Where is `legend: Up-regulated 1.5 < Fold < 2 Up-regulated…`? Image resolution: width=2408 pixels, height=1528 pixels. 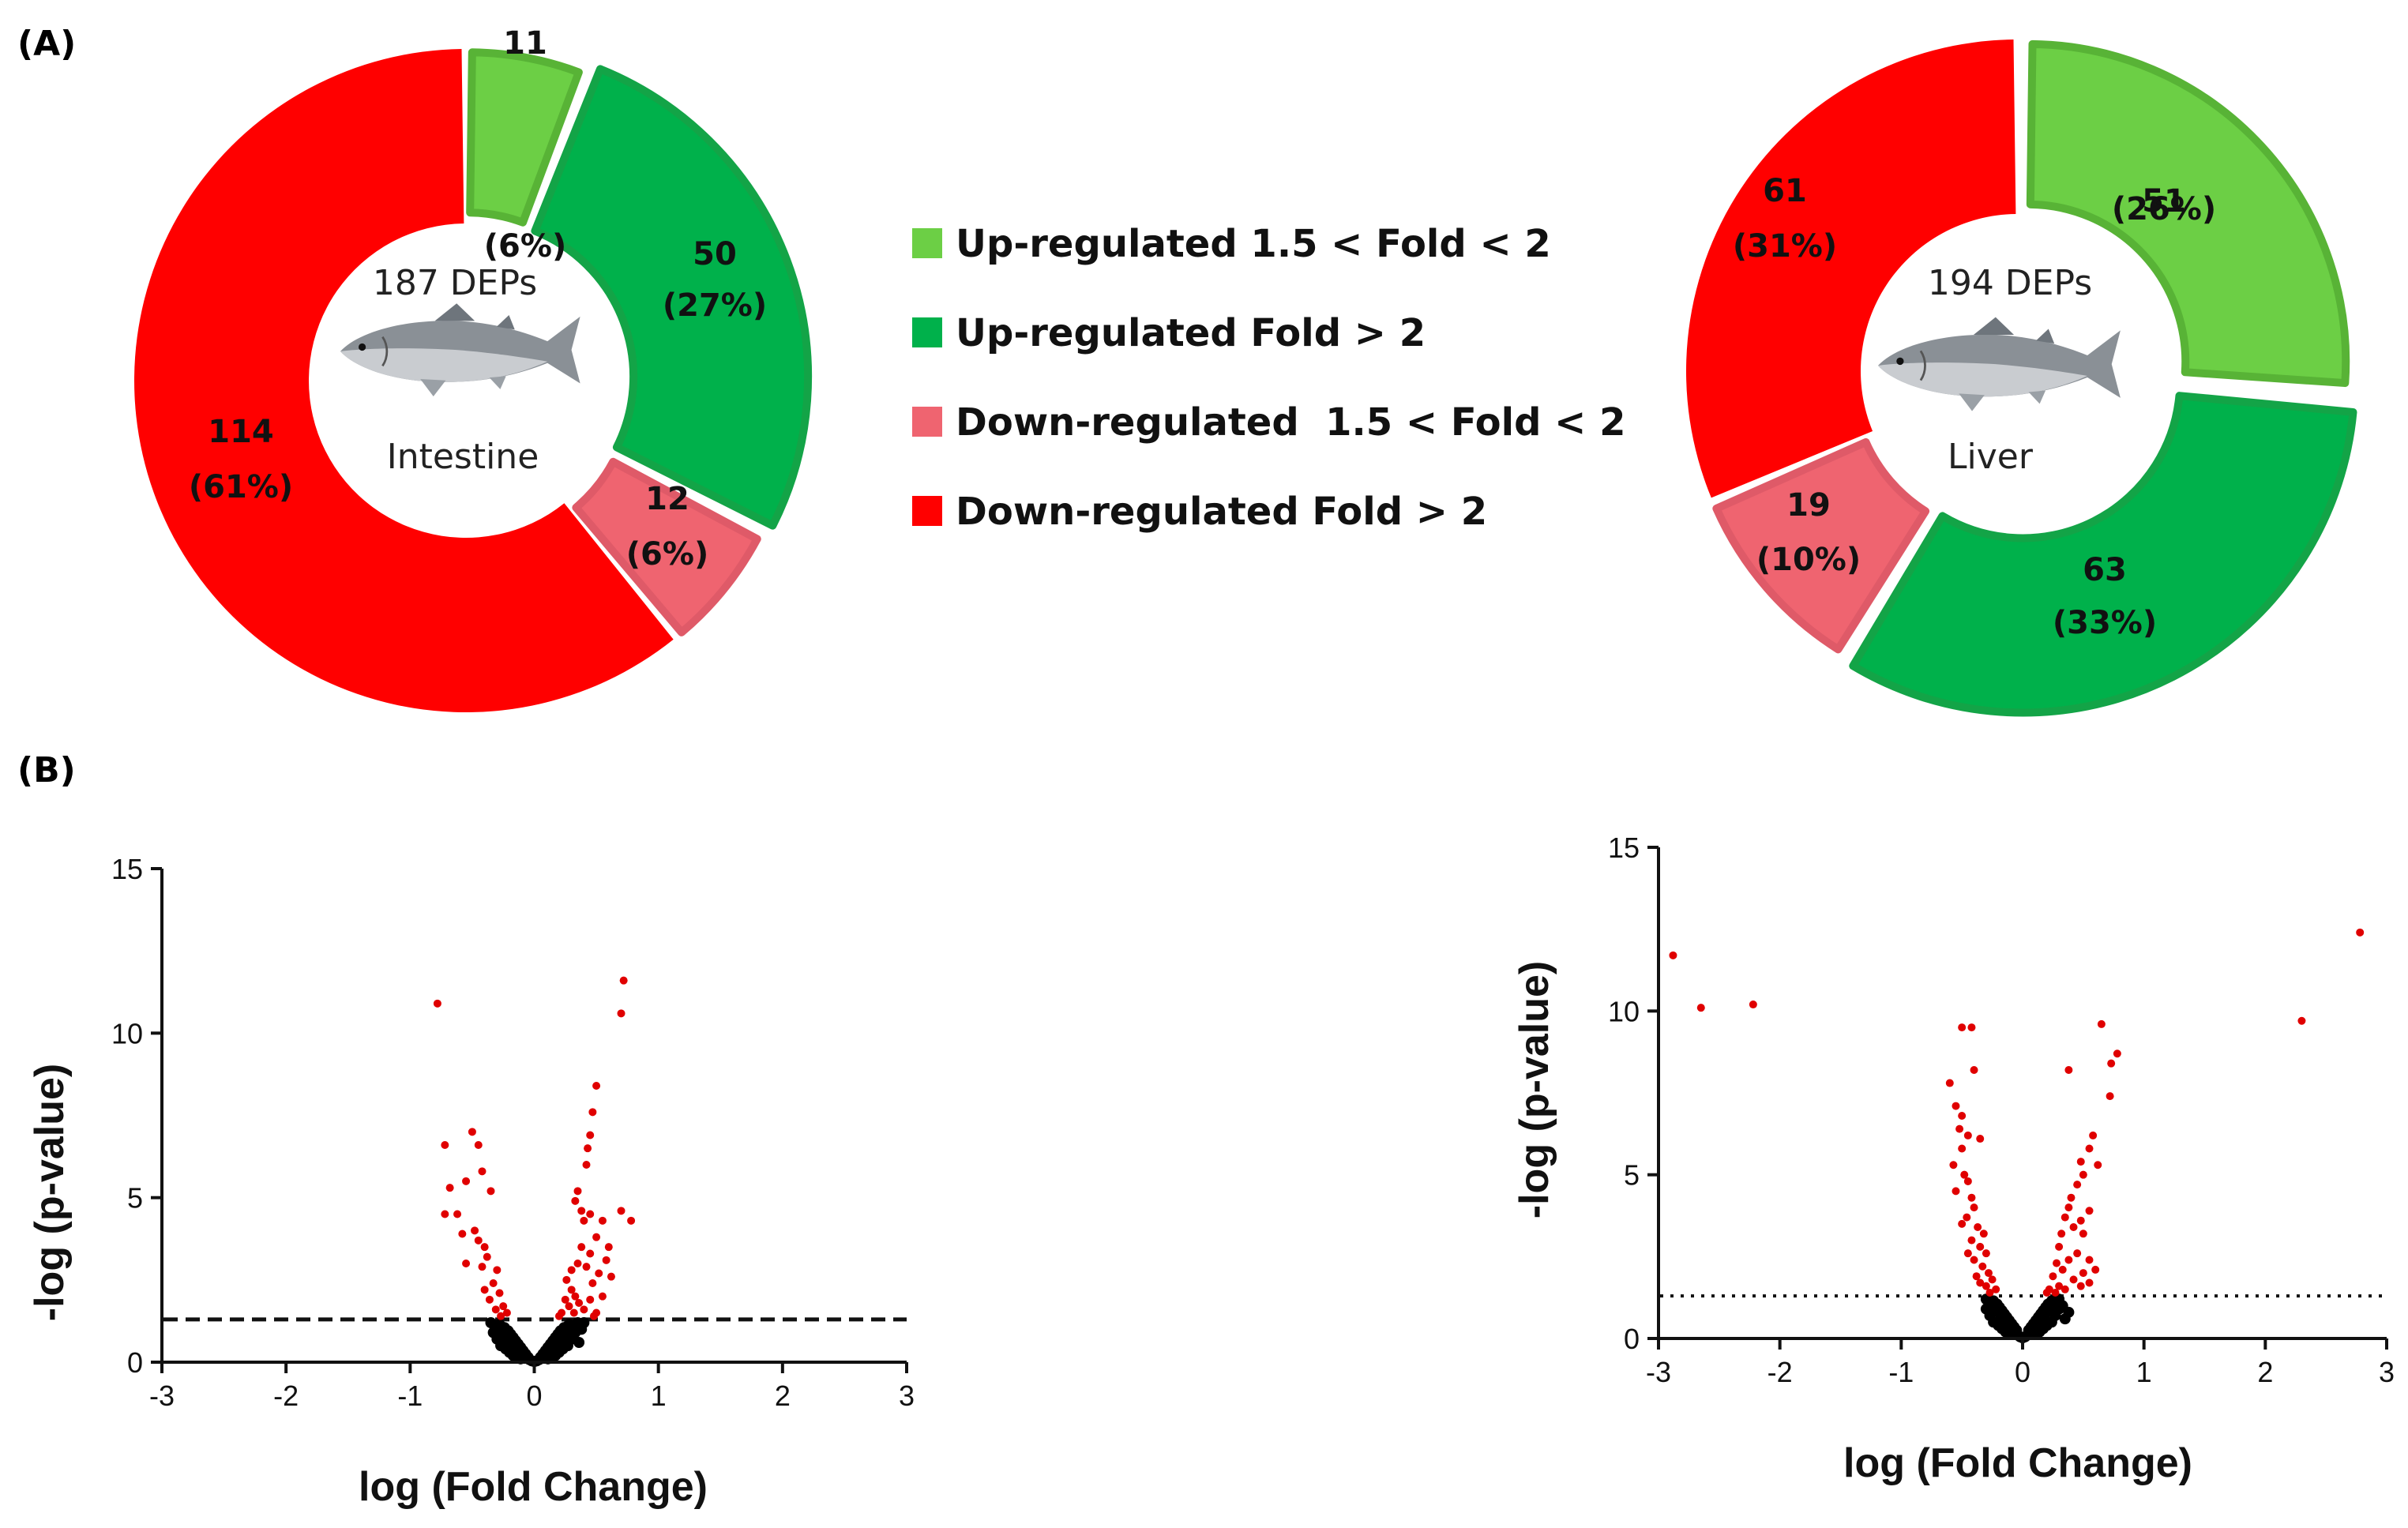 legend: Up-regulated 1.5 < Fold < 2 Up-regulated… is located at coordinates (1268, 378).